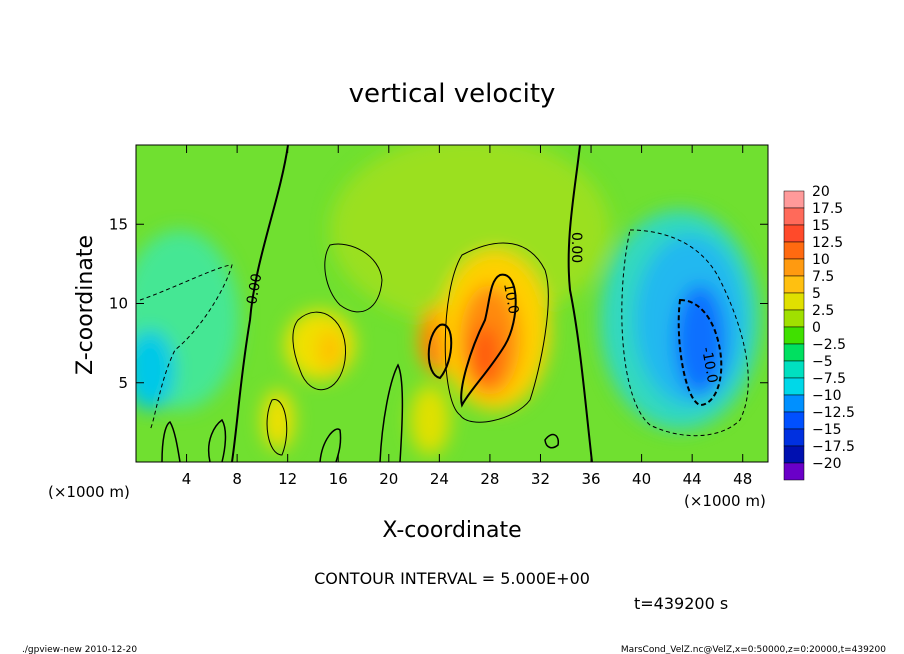 The height and width of the screenshot is (654, 904). What do you see at coordinates (829, 379) in the screenshot?
I see `colorbar-label: −7.5` at bounding box center [829, 379].